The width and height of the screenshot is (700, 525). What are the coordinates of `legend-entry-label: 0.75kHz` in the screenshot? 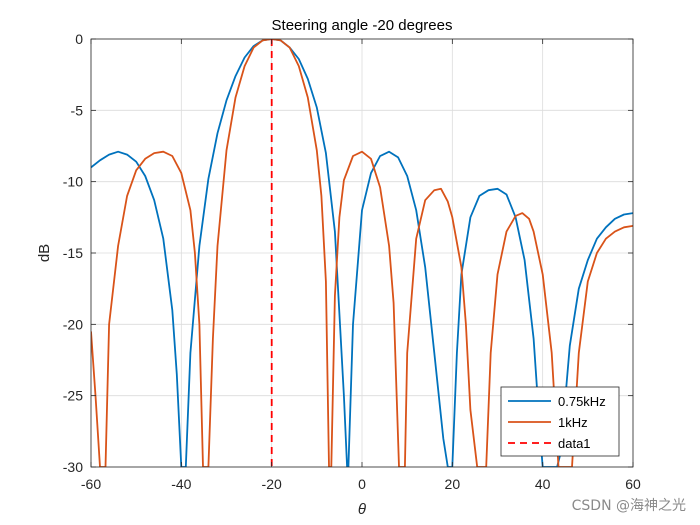 It's located at (582, 401).